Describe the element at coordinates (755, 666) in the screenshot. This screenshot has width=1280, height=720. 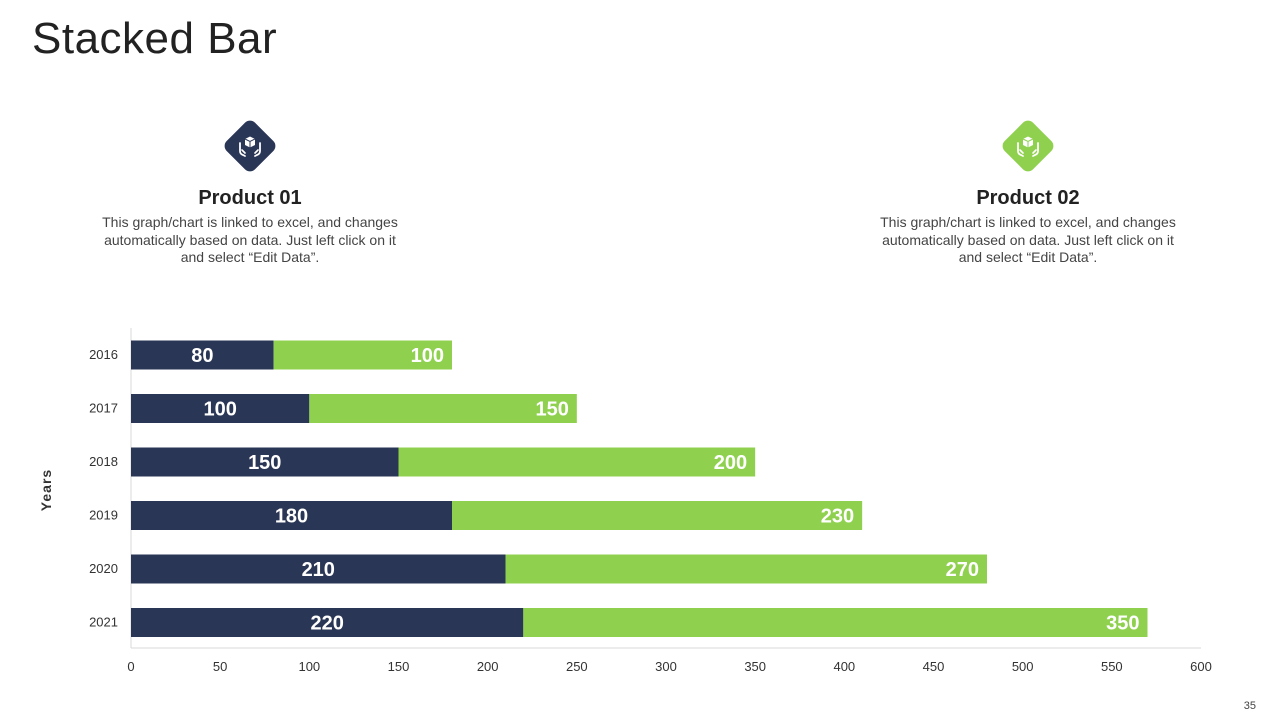
I see `x-tick-label: 350` at that location.